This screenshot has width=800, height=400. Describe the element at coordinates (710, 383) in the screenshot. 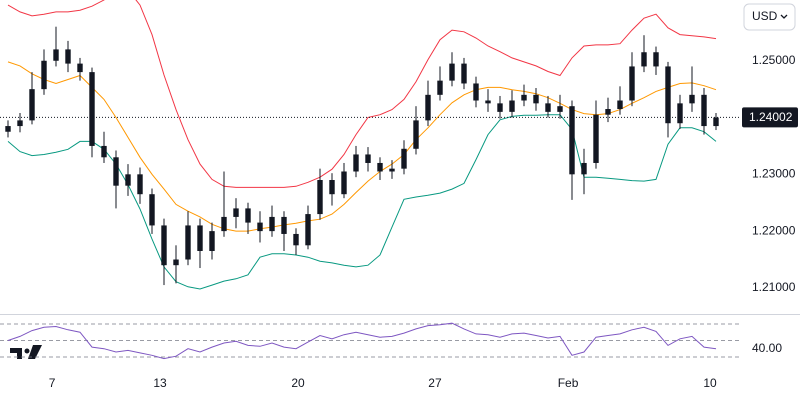

I see `x-tick-label: 10` at that location.